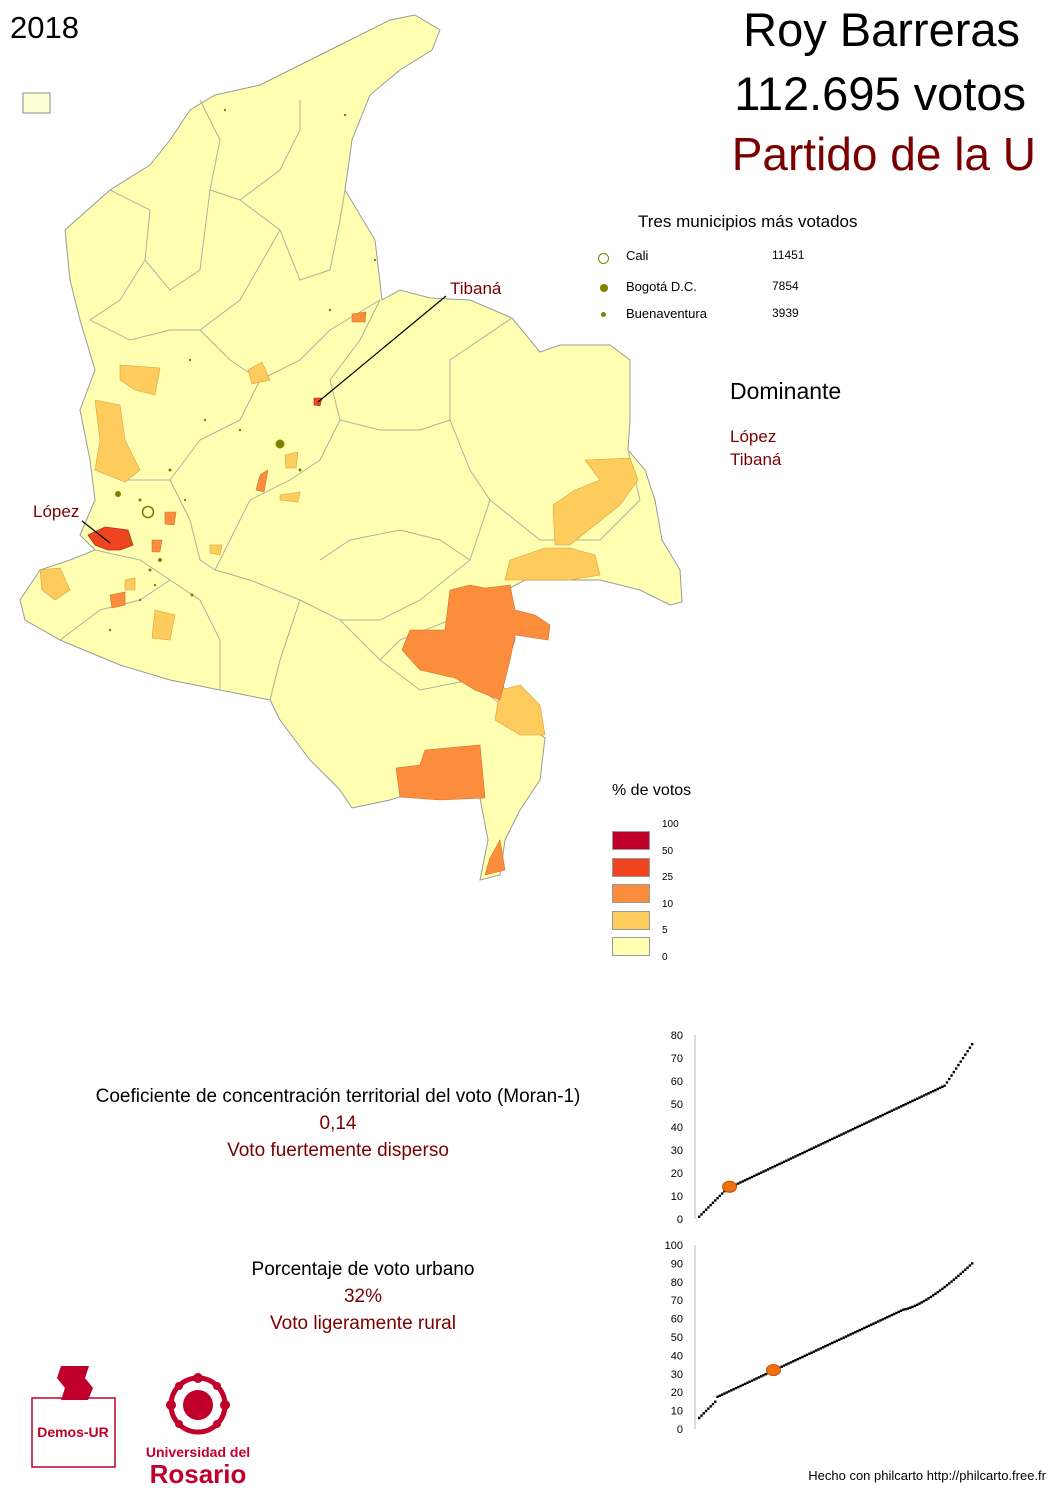 This screenshot has height=1493, width=1056. Describe the element at coordinates (748, 221) in the screenshot. I see `top-municipalities-title: Tres municipios más votados` at that location.